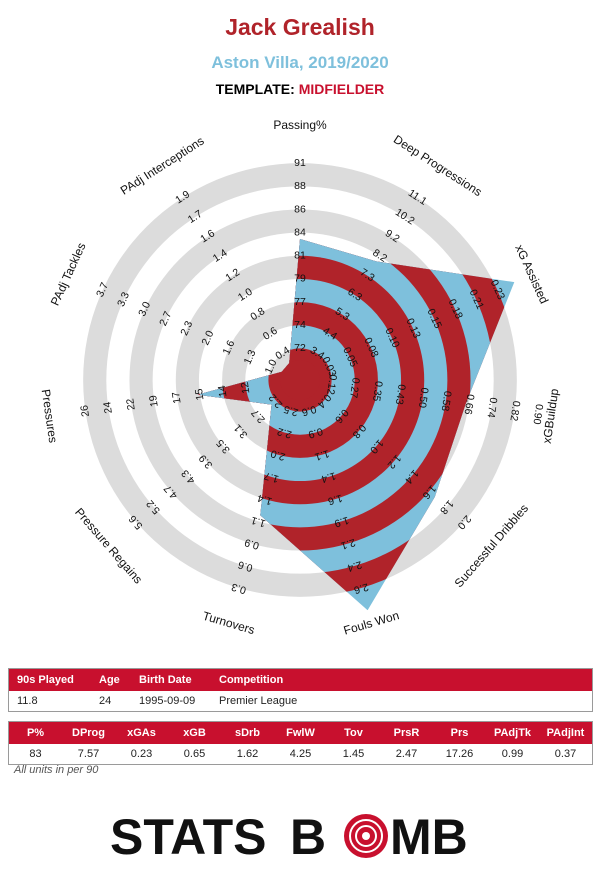  Describe the element at coordinates (45, 680) in the screenshot. I see `bio-header-cell: 90s Played` at that location.